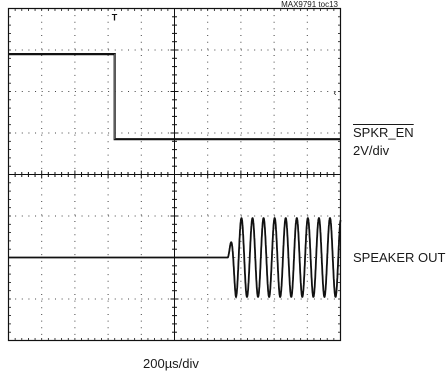  Describe the element at coordinates (383, 132) in the screenshot. I see `series-label-spkr-en: SPKR_EN` at that location.